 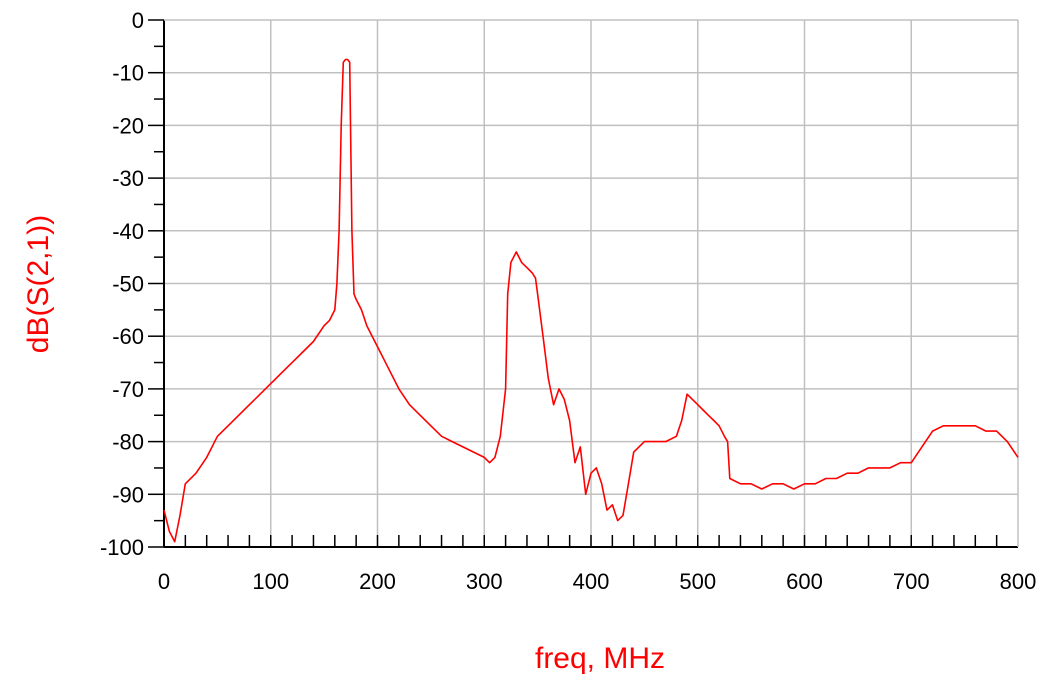 I want to click on y-tick-label: -90, so click(x=128, y=494).